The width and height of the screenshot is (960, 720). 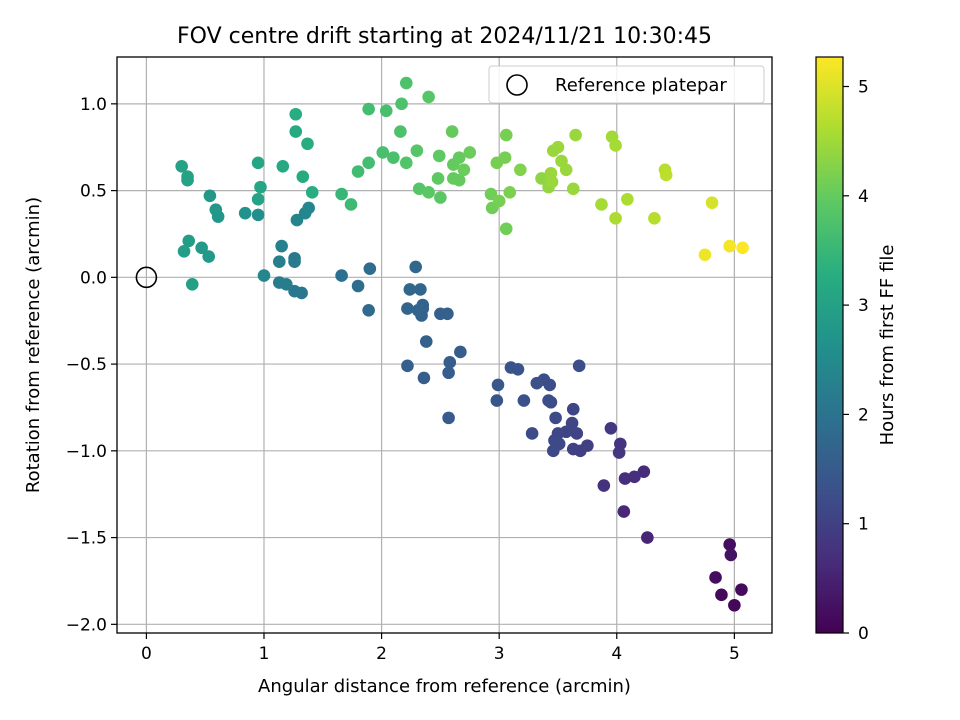 What do you see at coordinates (856, 361) in the screenshot?
I see `colorbar-ticks: 0 1 2 3 4 5` at bounding box center [856, 361].